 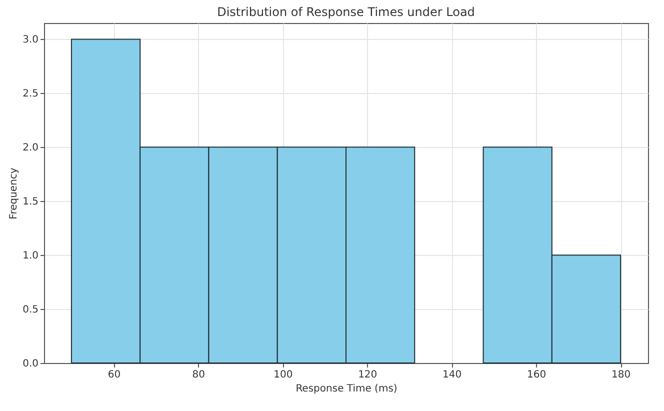 What do you see at coordinates (30, 148) in the screenshot?
I see `y-tick-label: 2.0` at bounding box center [30, 148].